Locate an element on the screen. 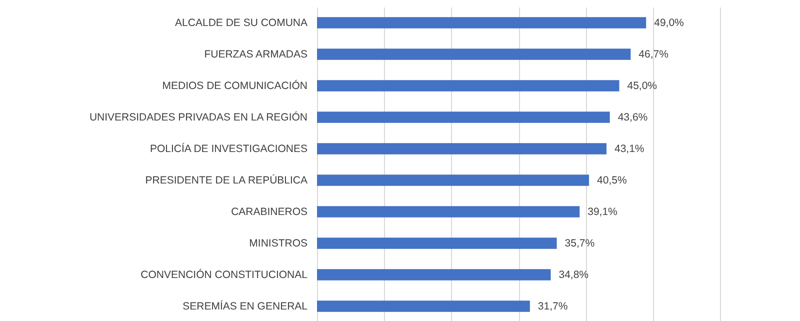 The image size is (800, 321). data-label: 40,5% is located at coordinates (612, 180).